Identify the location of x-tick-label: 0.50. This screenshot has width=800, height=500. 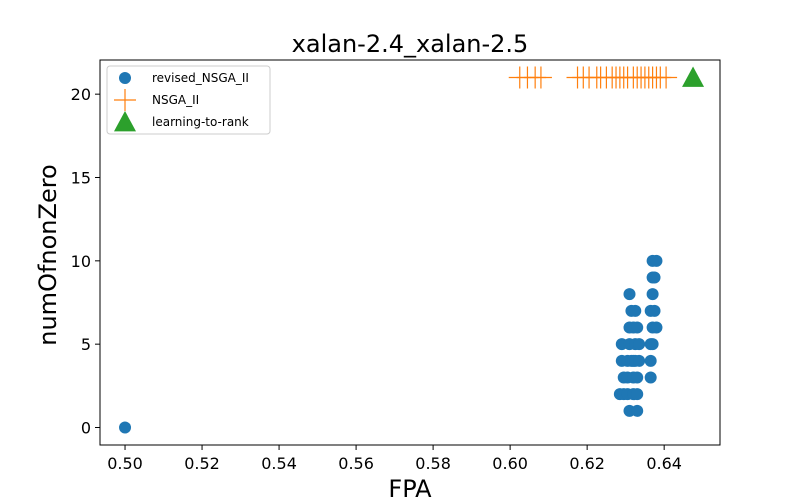
(125, 463).